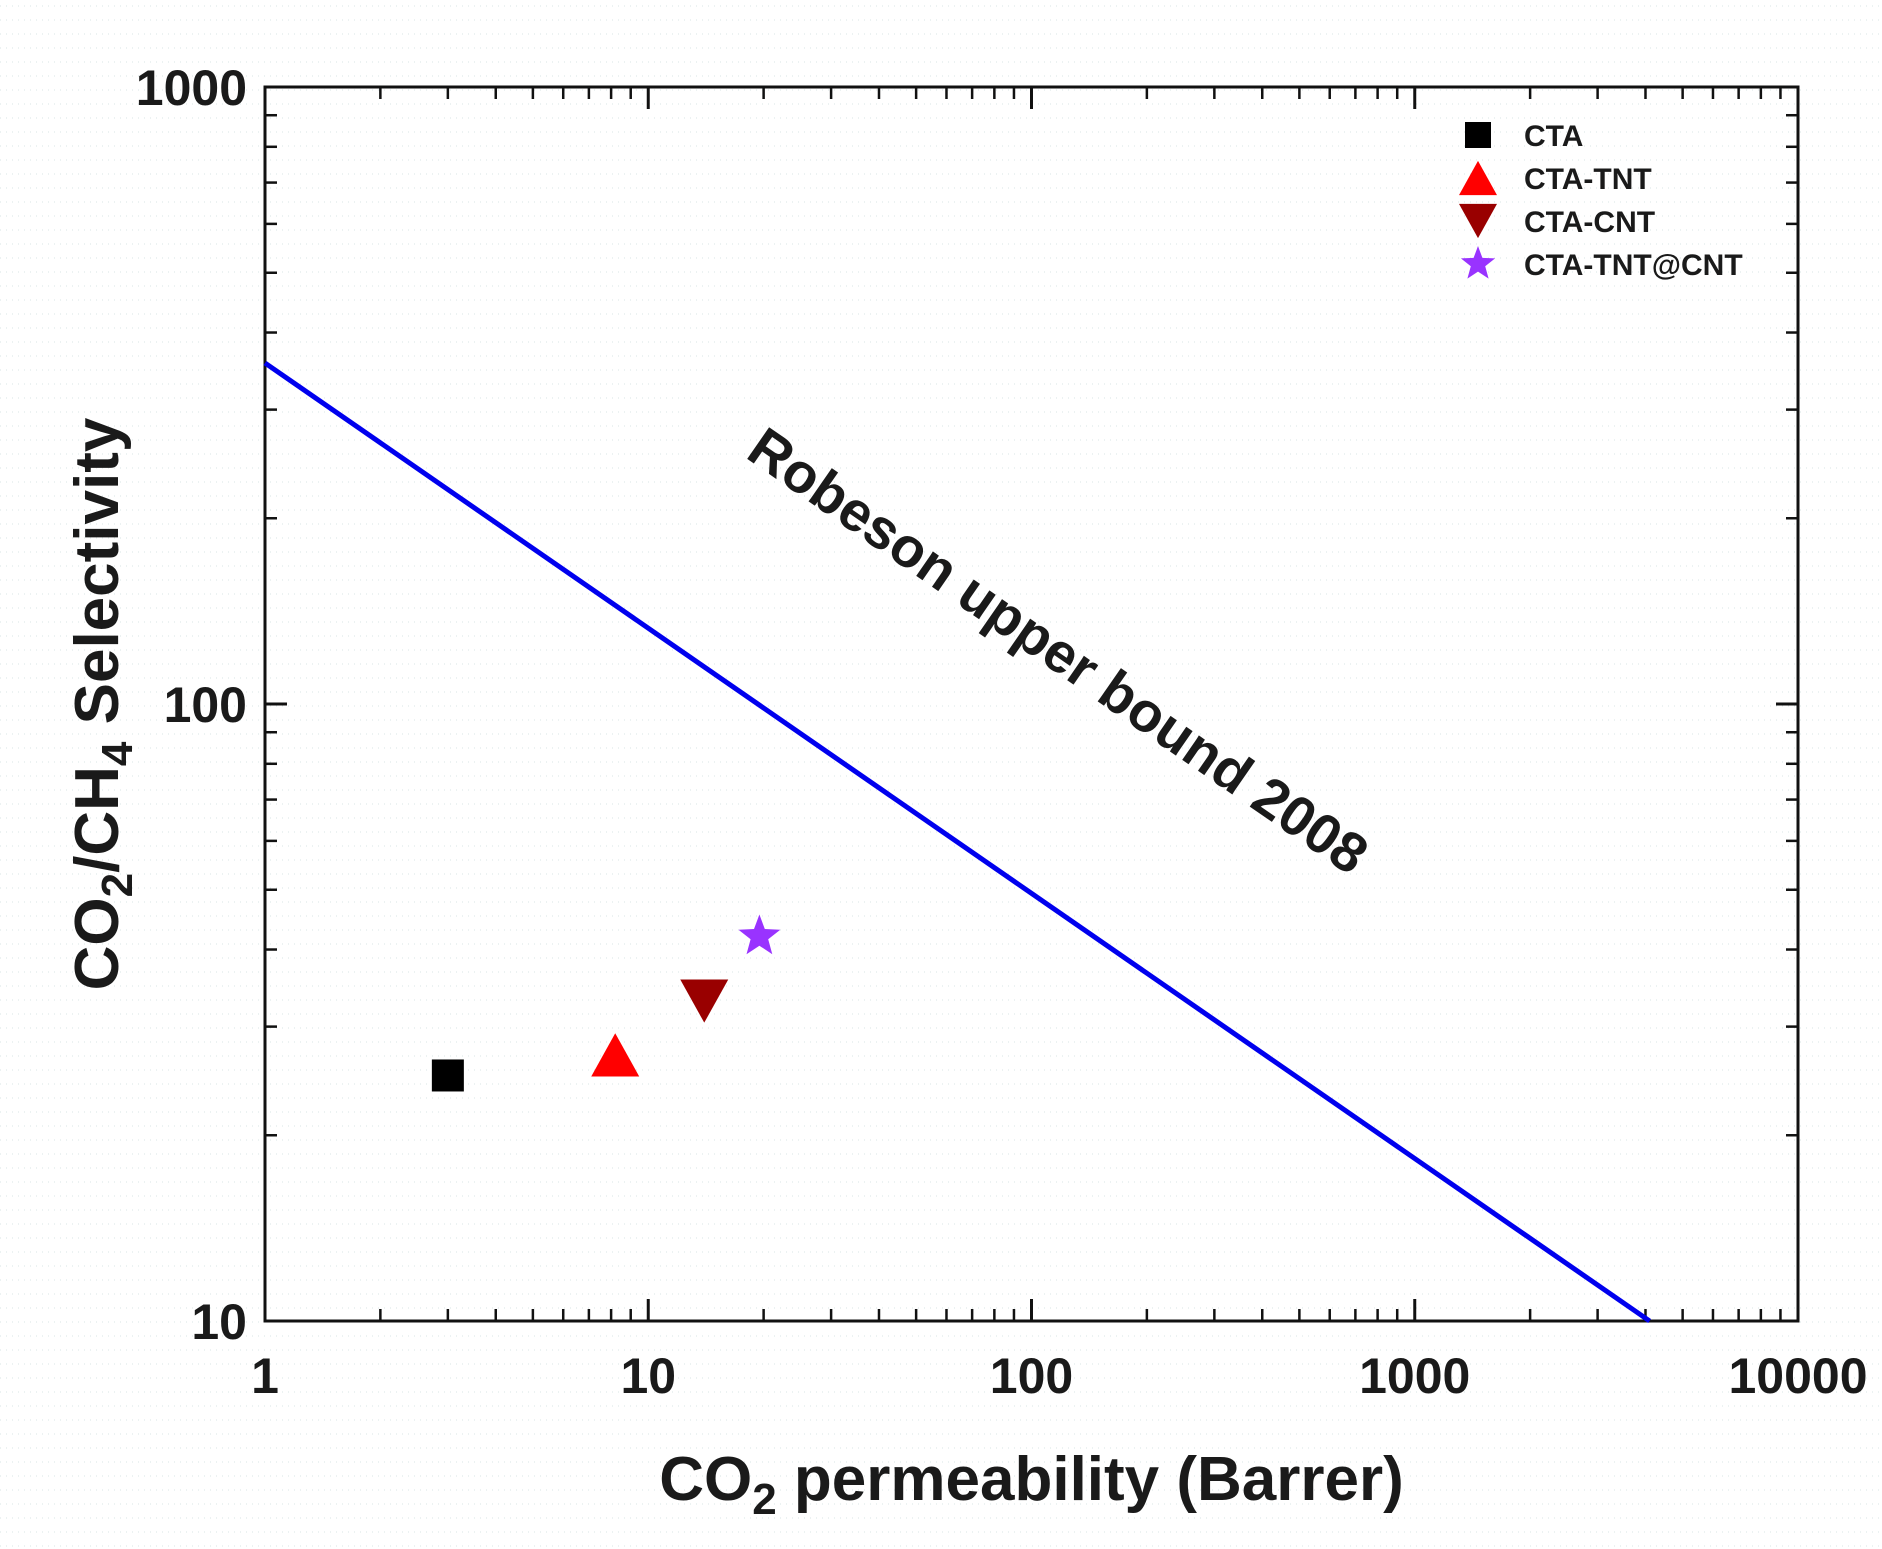 The width and height of the screenshot is (1882, 1549). What do you see at coordinates (1601, 201) in the screenshot?
I see `legend: CTA CTA-TNT CTA-CNT CTA-TNT@CNT` at bounding box center [1601, 201].